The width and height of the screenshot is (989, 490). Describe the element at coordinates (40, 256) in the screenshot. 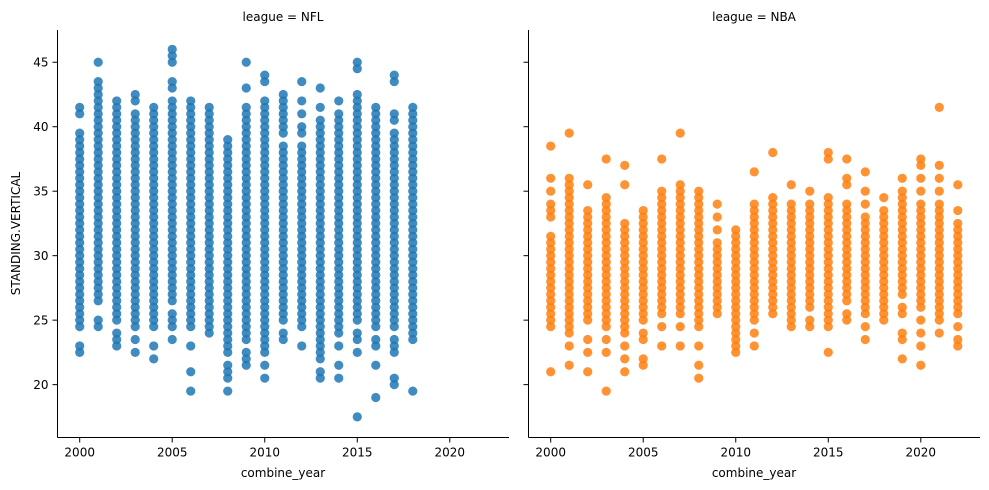

I see `nfl-y-tick-label: 30` at that location.